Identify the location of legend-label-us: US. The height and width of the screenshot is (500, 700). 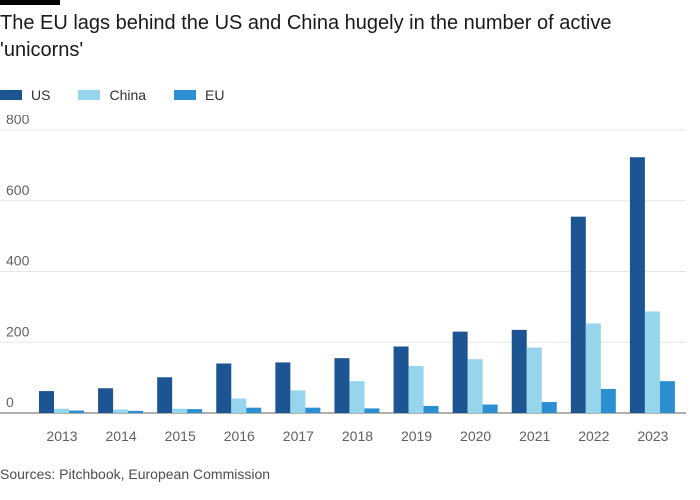
(41, 95).